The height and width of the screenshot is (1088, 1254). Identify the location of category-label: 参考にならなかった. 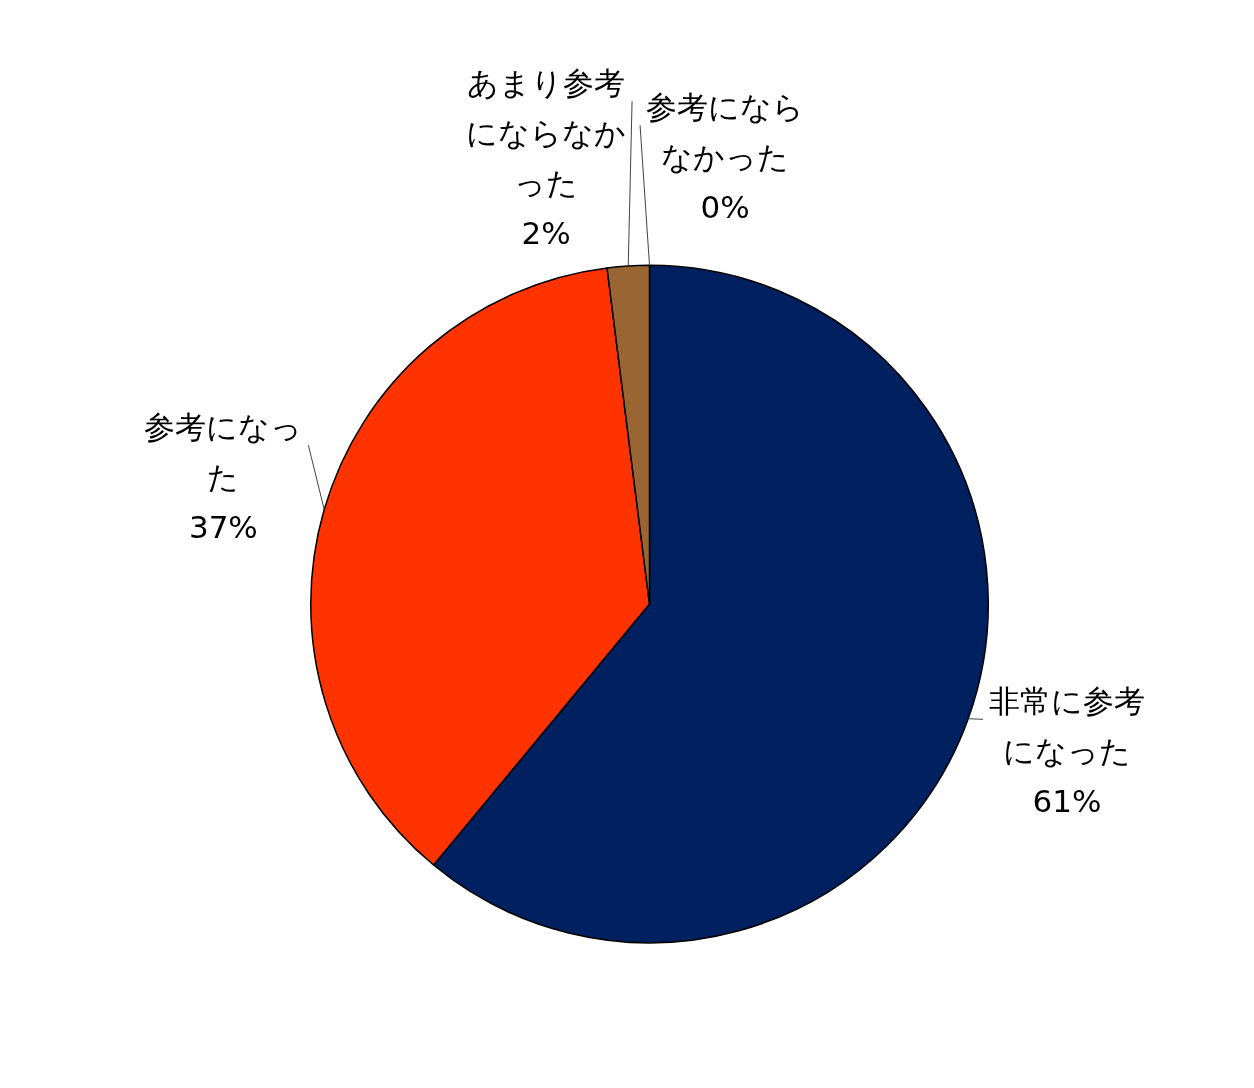
(725, 132).